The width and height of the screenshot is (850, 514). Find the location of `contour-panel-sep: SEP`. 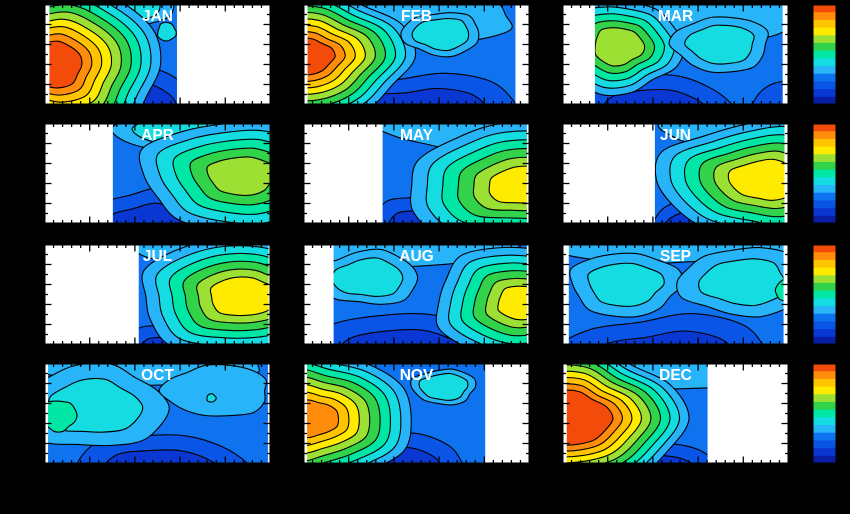

contour-panel-sep: SEP is located at coordinates (675, 294).